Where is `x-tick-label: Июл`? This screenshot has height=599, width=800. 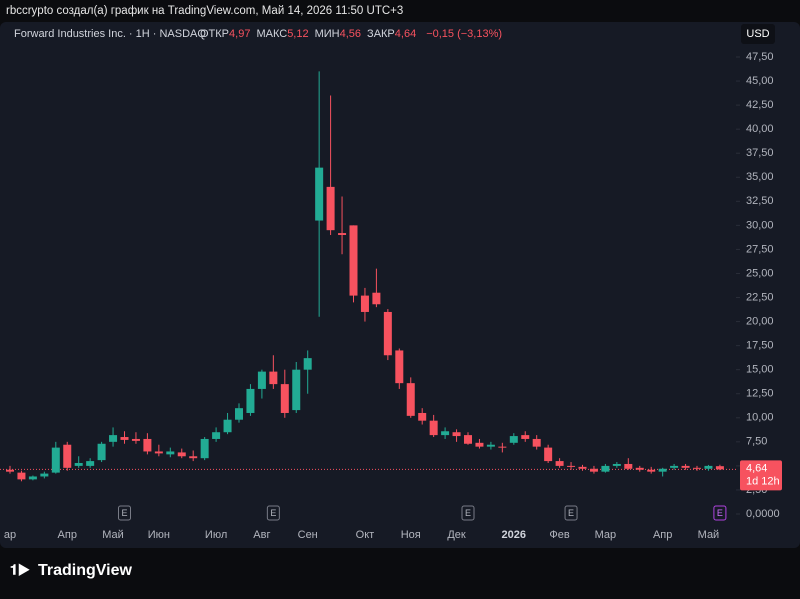 x-tick-label: Июл is located at coordinates (216, 535).